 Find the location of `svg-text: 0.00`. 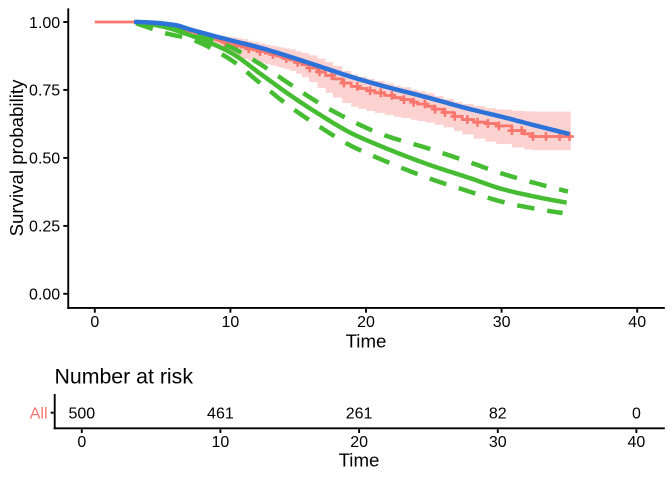

svg-text: 0.00 is located at coordinates (44, 295).